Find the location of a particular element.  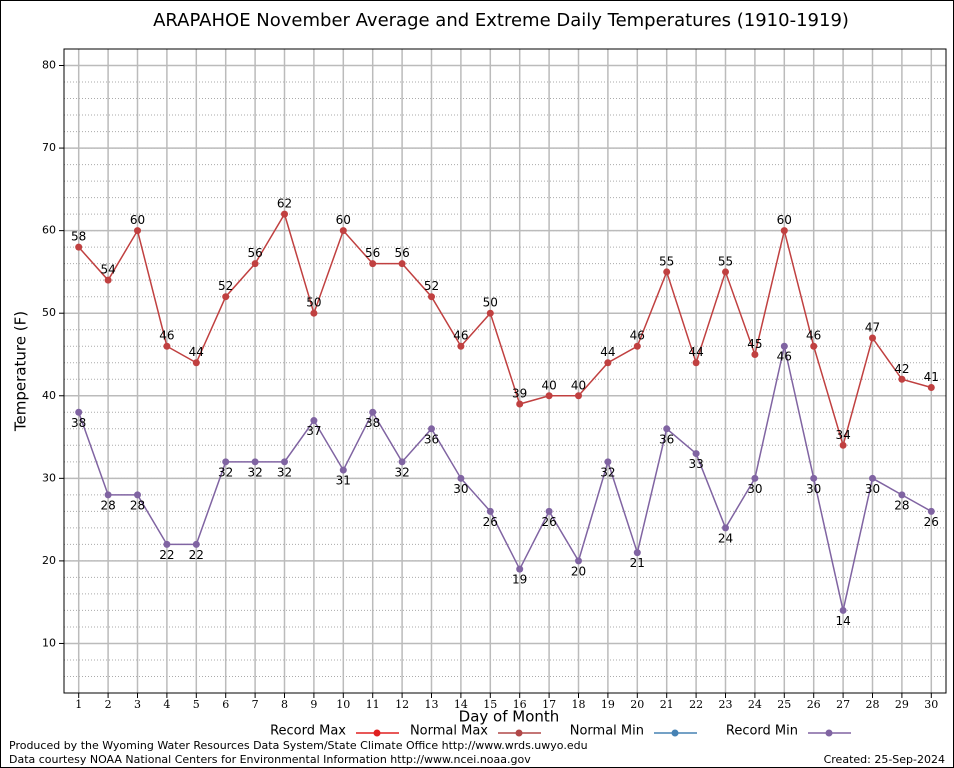

x-tick-label: 16 is located at coordinates (520, 704).